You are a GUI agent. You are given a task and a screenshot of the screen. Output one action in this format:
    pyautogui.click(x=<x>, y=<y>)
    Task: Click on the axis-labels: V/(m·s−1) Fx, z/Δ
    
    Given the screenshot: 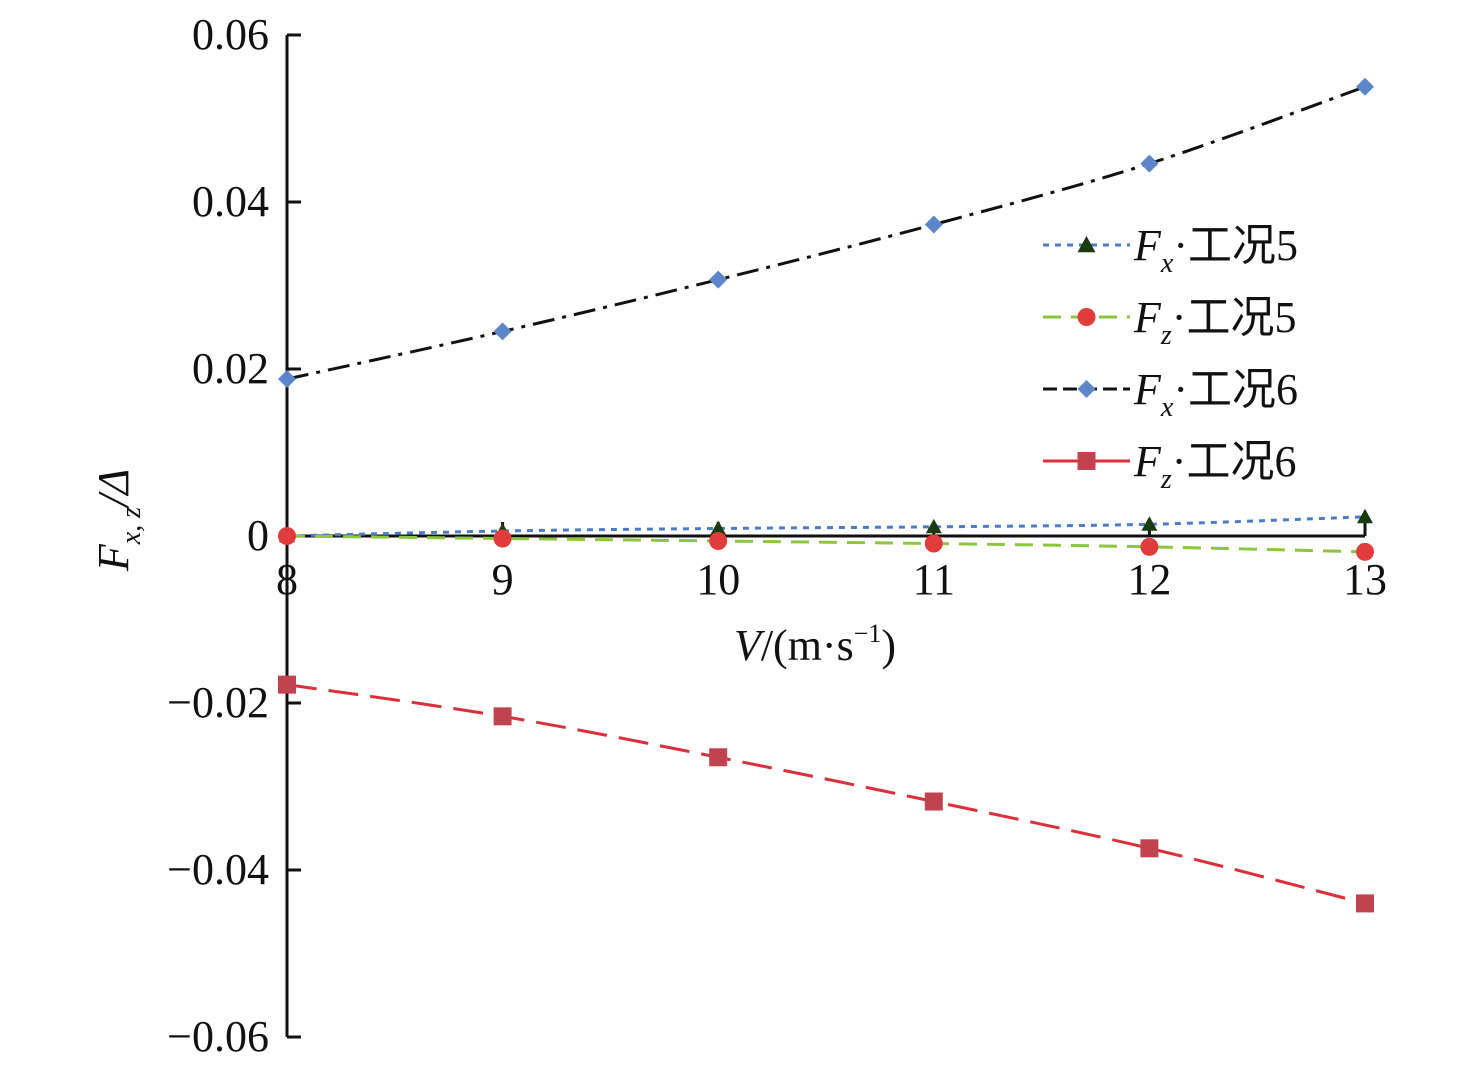 What is the action you would take?
    pyautogui.click(x=492, y=569)
    